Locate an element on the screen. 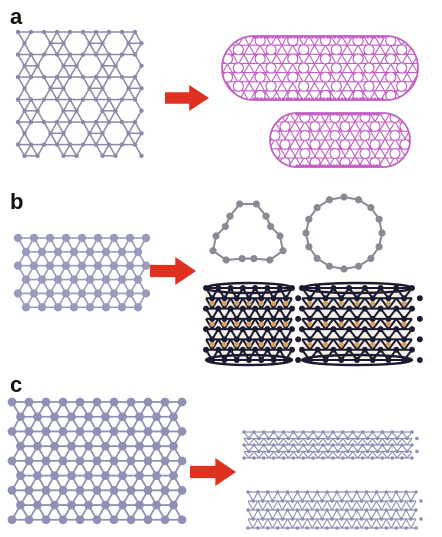  tube-right is located at coordinates (361, 324).